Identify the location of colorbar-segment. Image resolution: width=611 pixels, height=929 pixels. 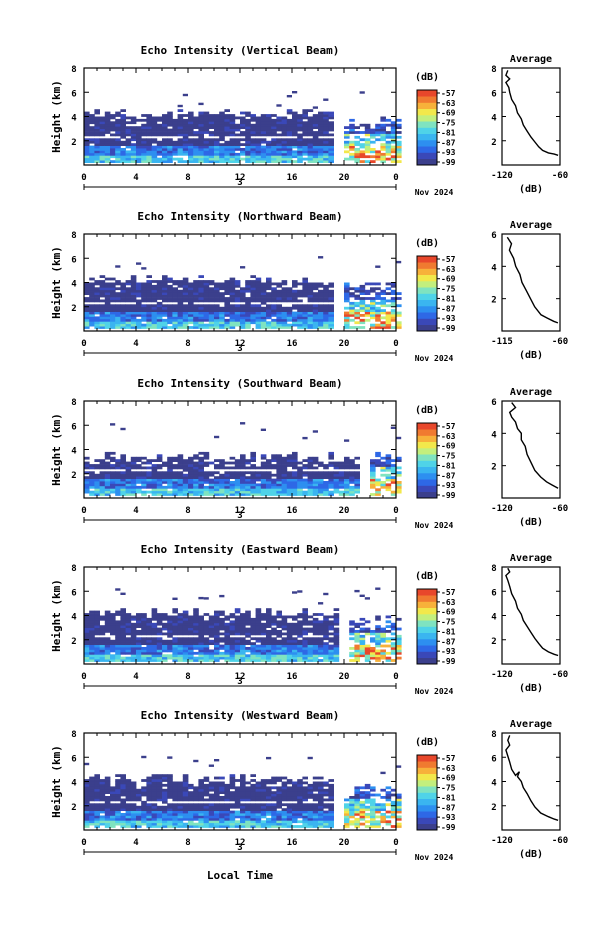
(427, 617).